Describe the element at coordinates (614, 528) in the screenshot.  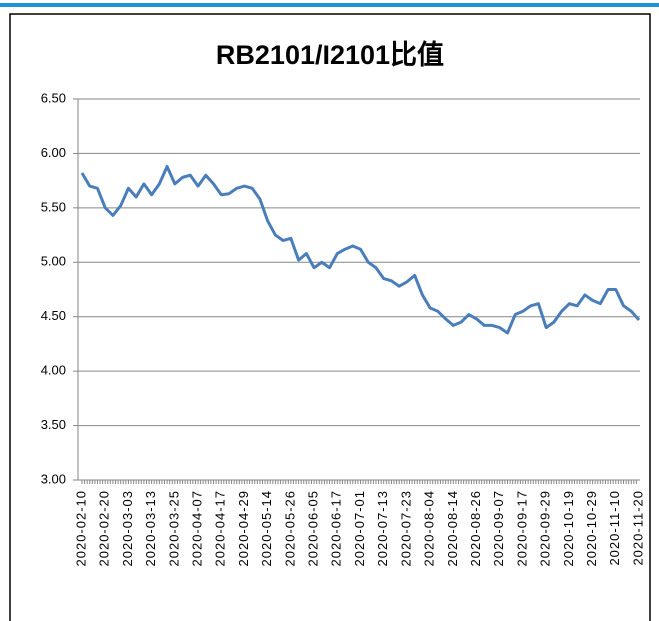
I see `x-tick-label: 2020-11-10` at that location.